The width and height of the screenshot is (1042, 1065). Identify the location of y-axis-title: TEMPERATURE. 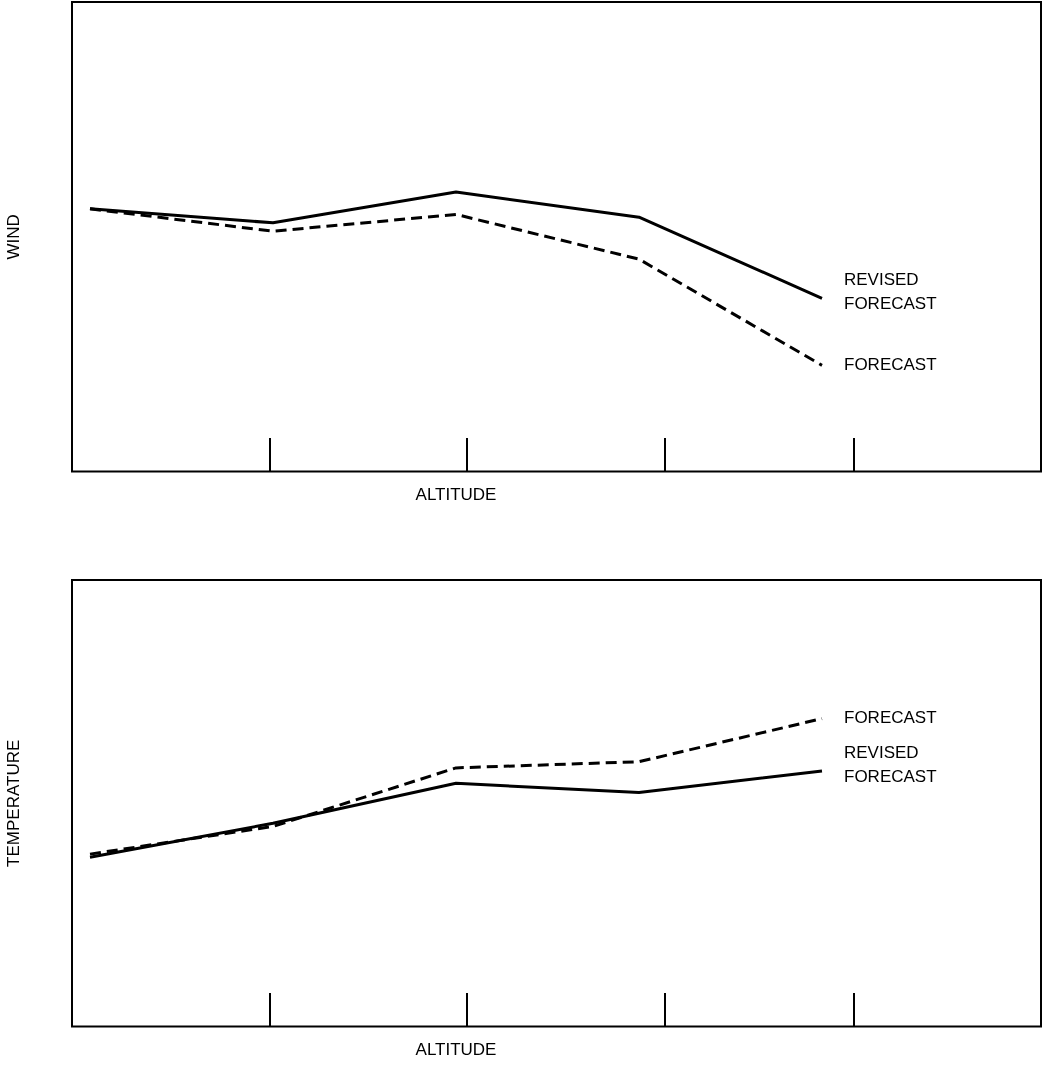
(13, 803).